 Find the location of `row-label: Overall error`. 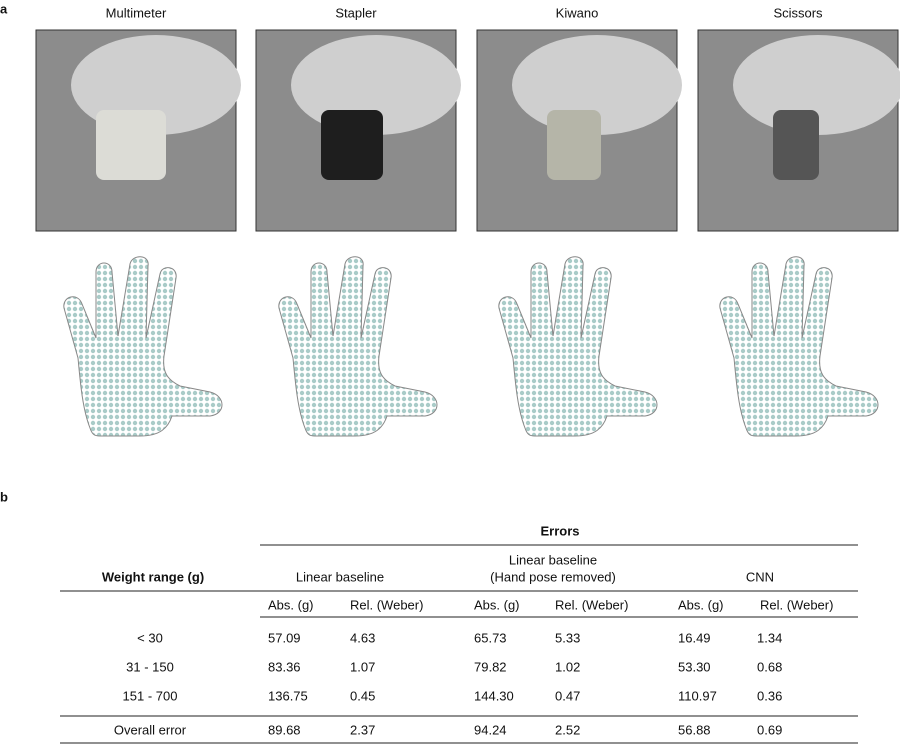

row-label: Overall error is located at coordinates (150, 729).